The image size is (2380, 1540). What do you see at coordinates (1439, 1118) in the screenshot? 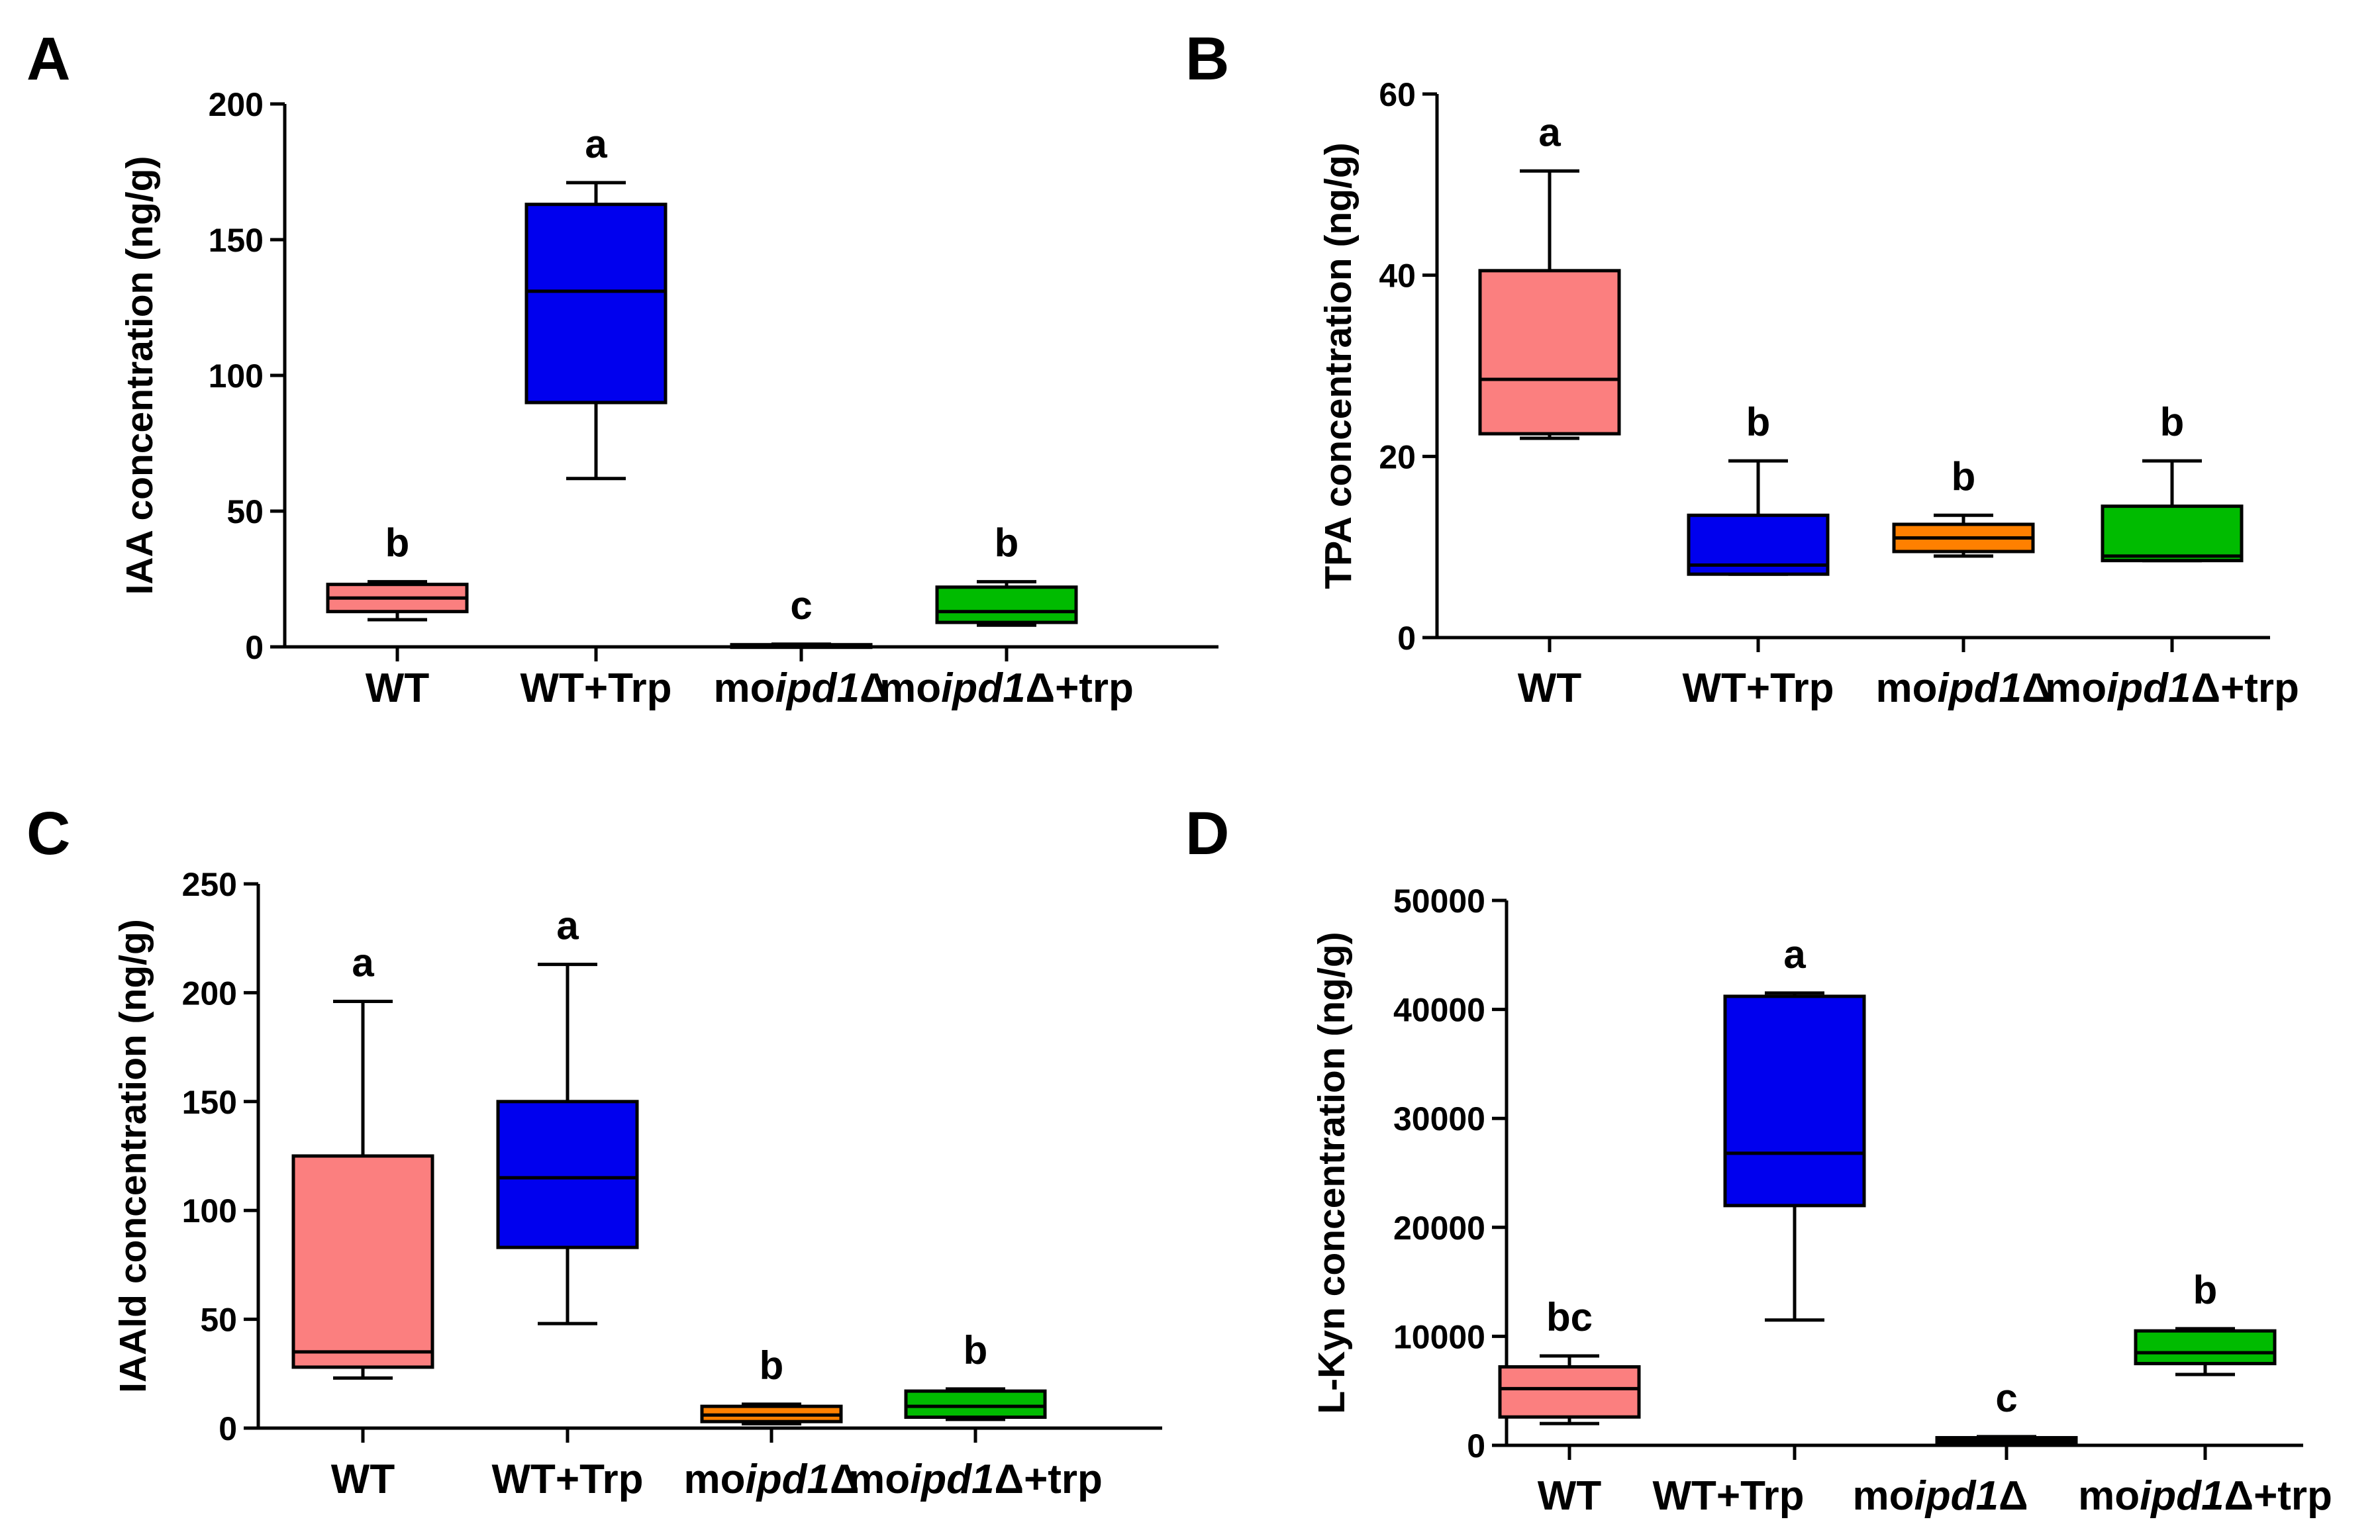
I see `y-tick-label: 30000` at bounding box center [1439, 1118].